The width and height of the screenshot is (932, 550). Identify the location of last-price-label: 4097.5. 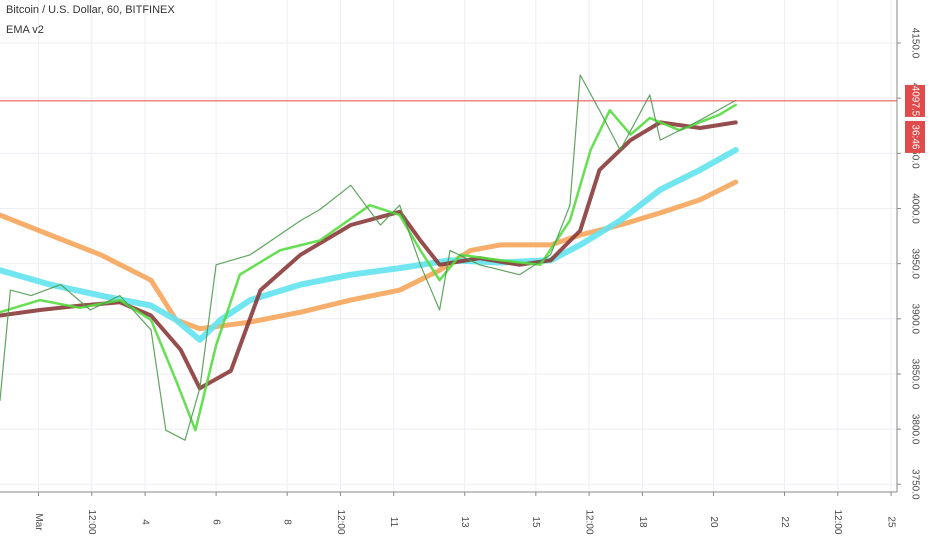
(914, 101).